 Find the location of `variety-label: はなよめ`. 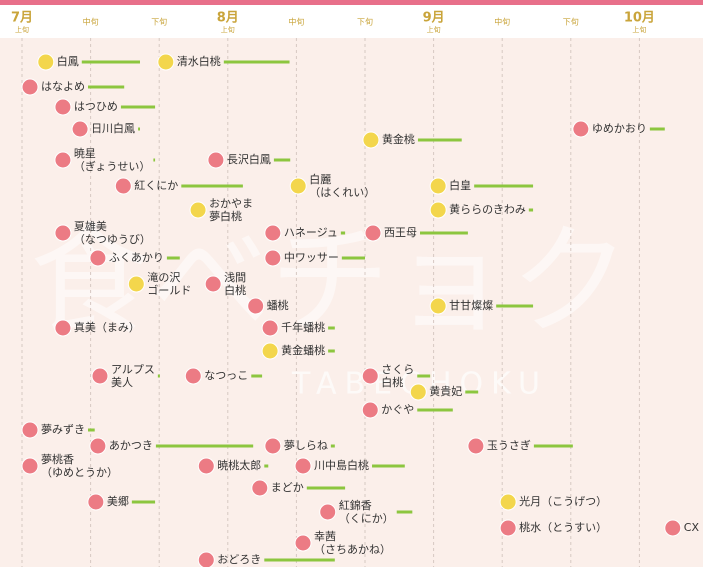

variety-label: はなよめ is located at coordinates (63, 86).